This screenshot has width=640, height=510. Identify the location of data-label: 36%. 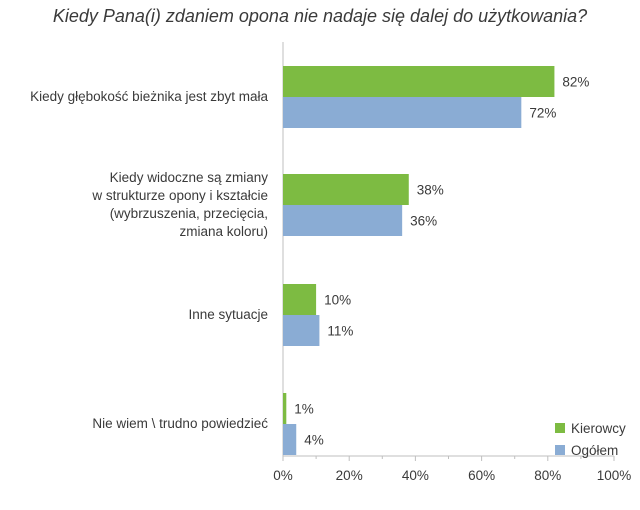
(423, 221).